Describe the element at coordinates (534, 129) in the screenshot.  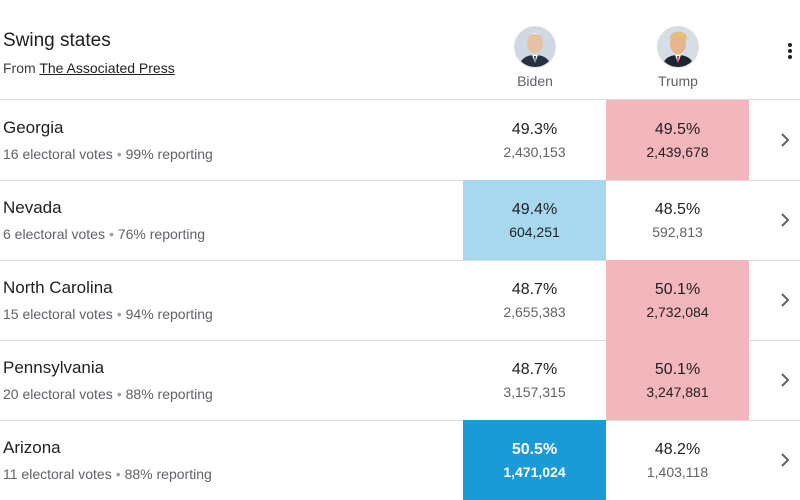
I see `biden-percent: 49.3%` at that location.